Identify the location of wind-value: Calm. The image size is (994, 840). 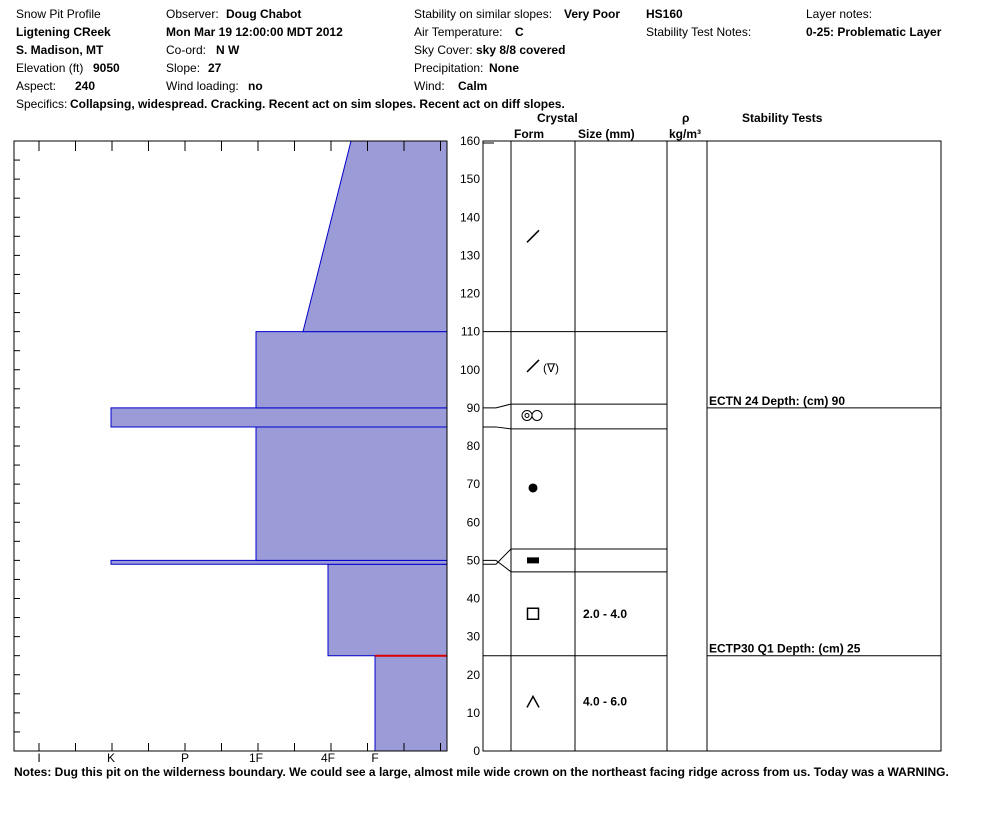
(473, 86).